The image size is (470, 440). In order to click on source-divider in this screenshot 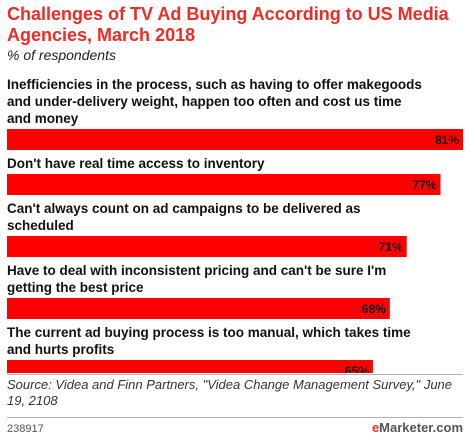, I will do `click(235, 374)`.